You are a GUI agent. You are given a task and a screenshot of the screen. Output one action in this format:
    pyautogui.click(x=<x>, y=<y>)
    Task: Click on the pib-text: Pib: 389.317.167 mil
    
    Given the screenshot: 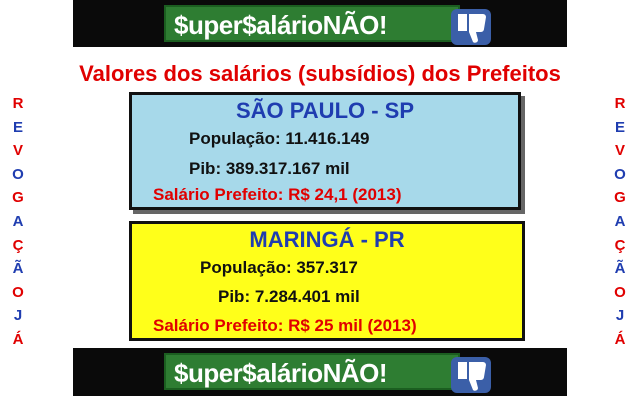 What is the action you would take?
    pyautogui.click(x=269, y=168)
    